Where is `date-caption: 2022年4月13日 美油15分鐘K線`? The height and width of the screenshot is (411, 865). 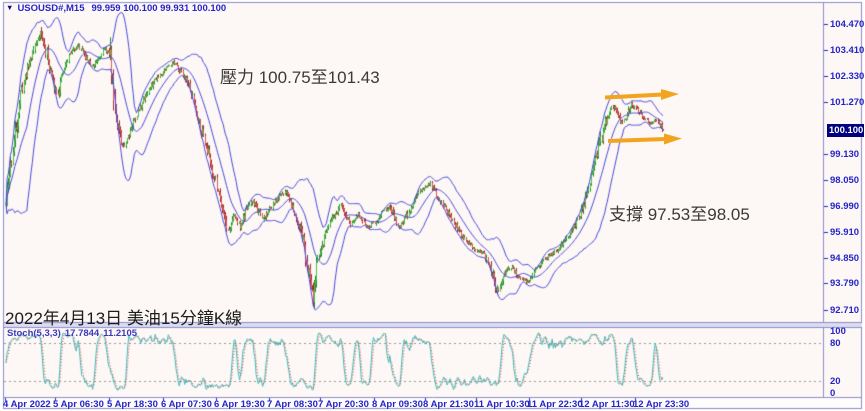
date-caption: 2022年4月13日 美油15分鐘K線 is located at coordinates (124, 318).